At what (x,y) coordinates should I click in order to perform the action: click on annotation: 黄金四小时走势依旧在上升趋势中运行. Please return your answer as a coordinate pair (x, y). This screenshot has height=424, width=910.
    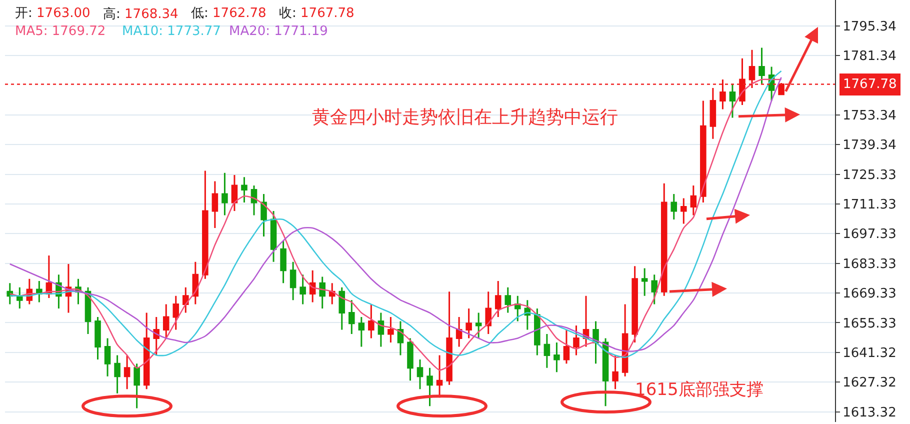
    Looking at the image, I should click on (465, 117).